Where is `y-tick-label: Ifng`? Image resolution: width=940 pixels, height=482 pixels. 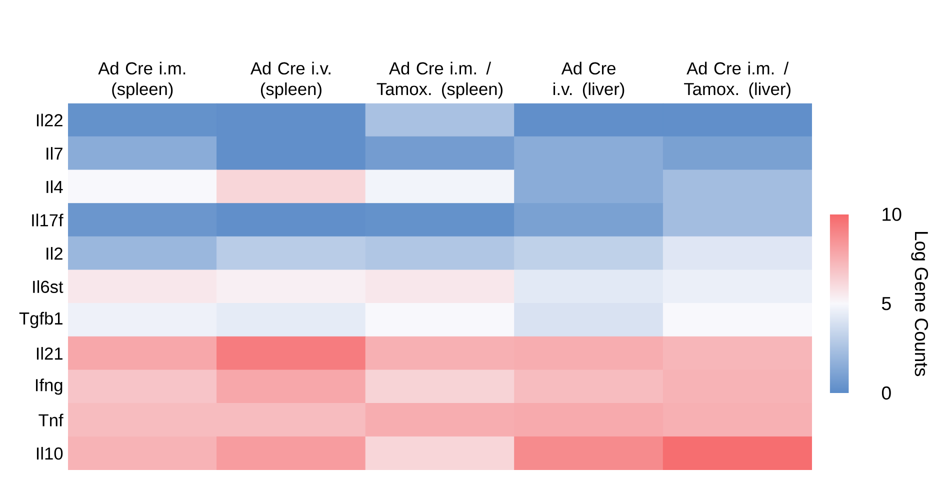
y-tick-label: Ifng is located at coordinates (49, 386).